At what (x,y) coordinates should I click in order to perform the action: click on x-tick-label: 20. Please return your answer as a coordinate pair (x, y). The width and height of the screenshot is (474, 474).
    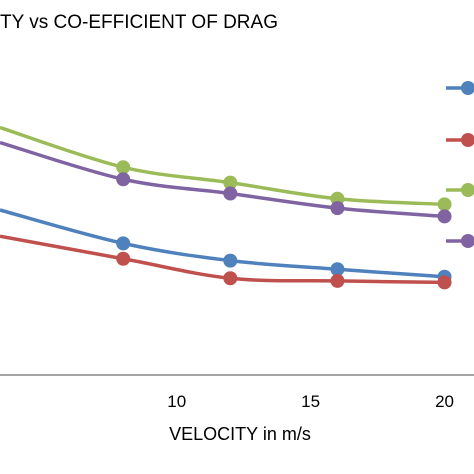
    Looking at the image, I should click on (444, 401).